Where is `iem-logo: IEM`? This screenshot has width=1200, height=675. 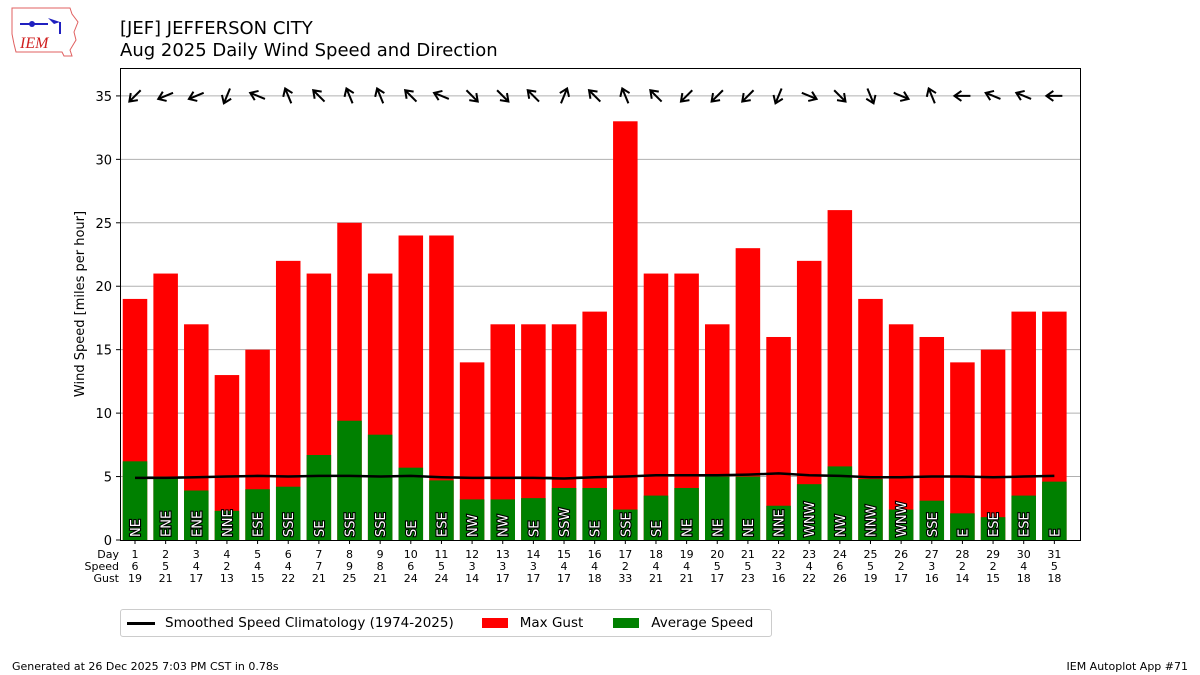 iem-logo: IEM is located at coordinates (45, 32).